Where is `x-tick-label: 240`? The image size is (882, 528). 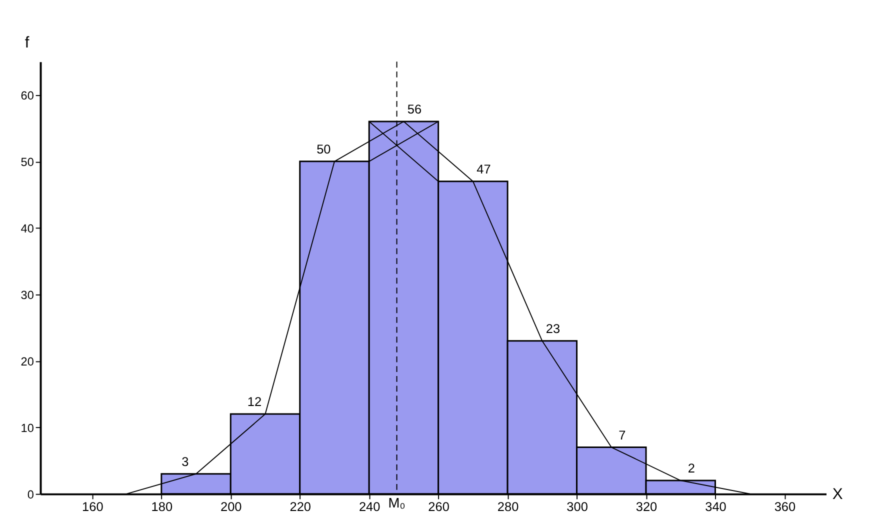 x-tick-label: 240 is located at coordinates (369, 506).